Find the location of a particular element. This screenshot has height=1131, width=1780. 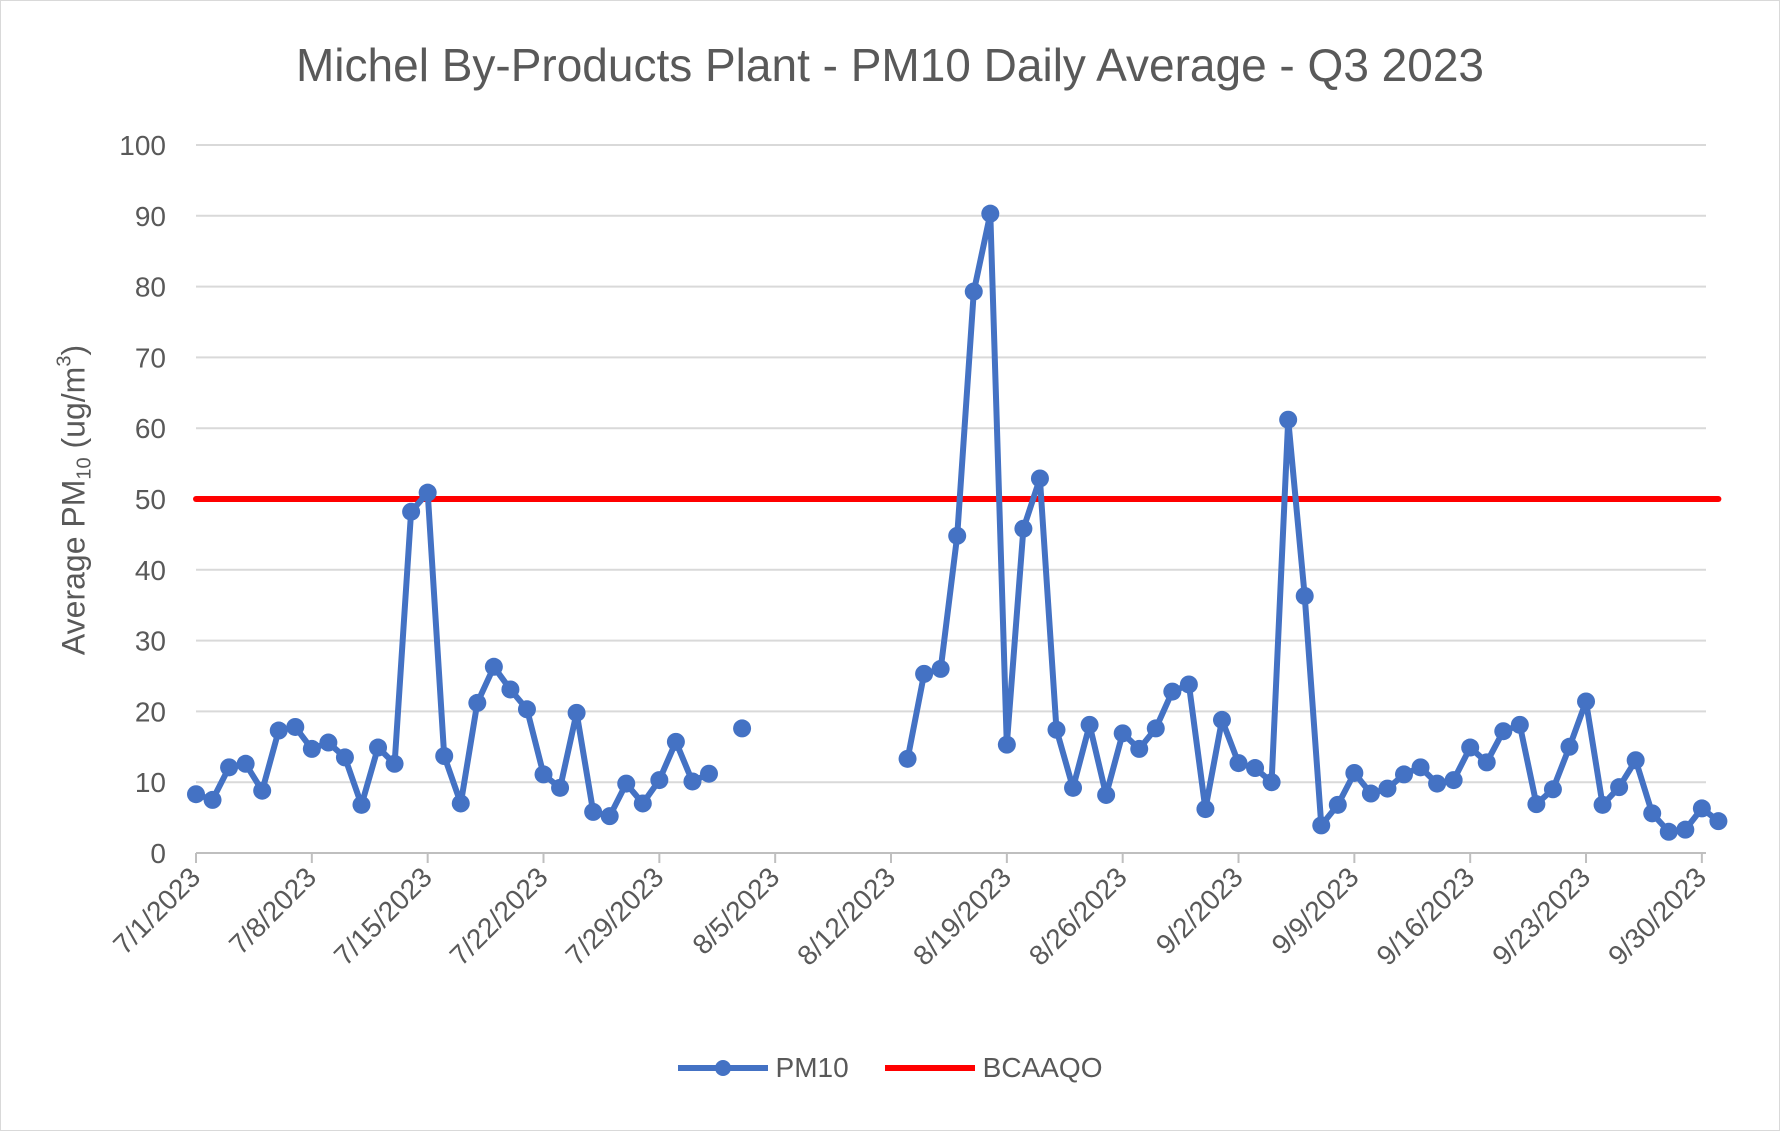

y-axis-label-unit: (ug/m is located at coordinates (73, 412).